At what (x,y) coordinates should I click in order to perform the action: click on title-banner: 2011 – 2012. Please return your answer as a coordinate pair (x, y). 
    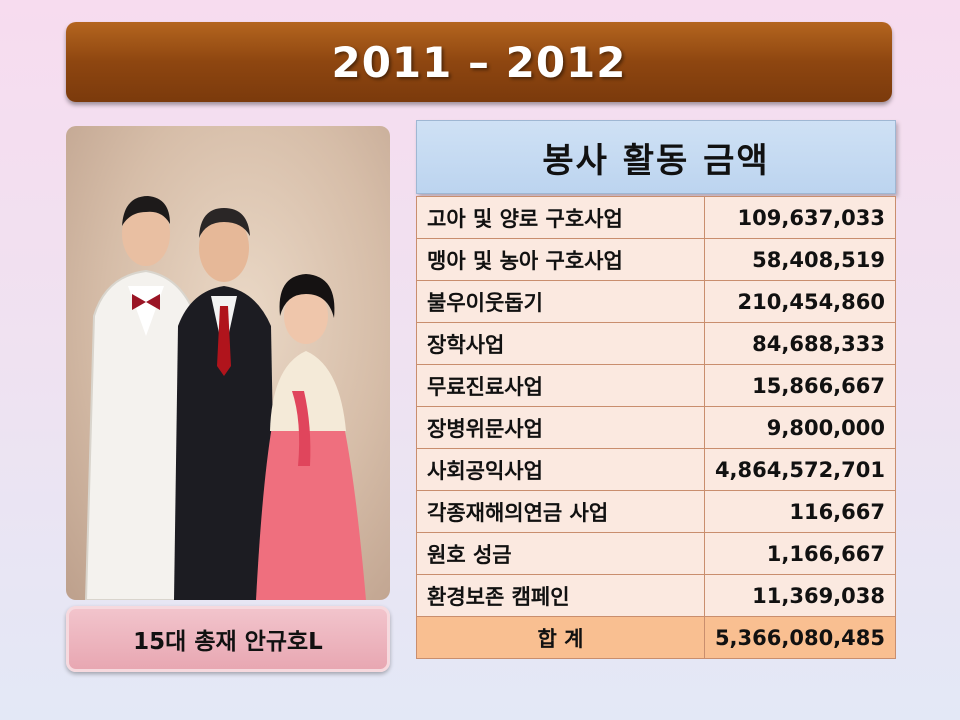
    Looking at the image, I should click on (479, 62).